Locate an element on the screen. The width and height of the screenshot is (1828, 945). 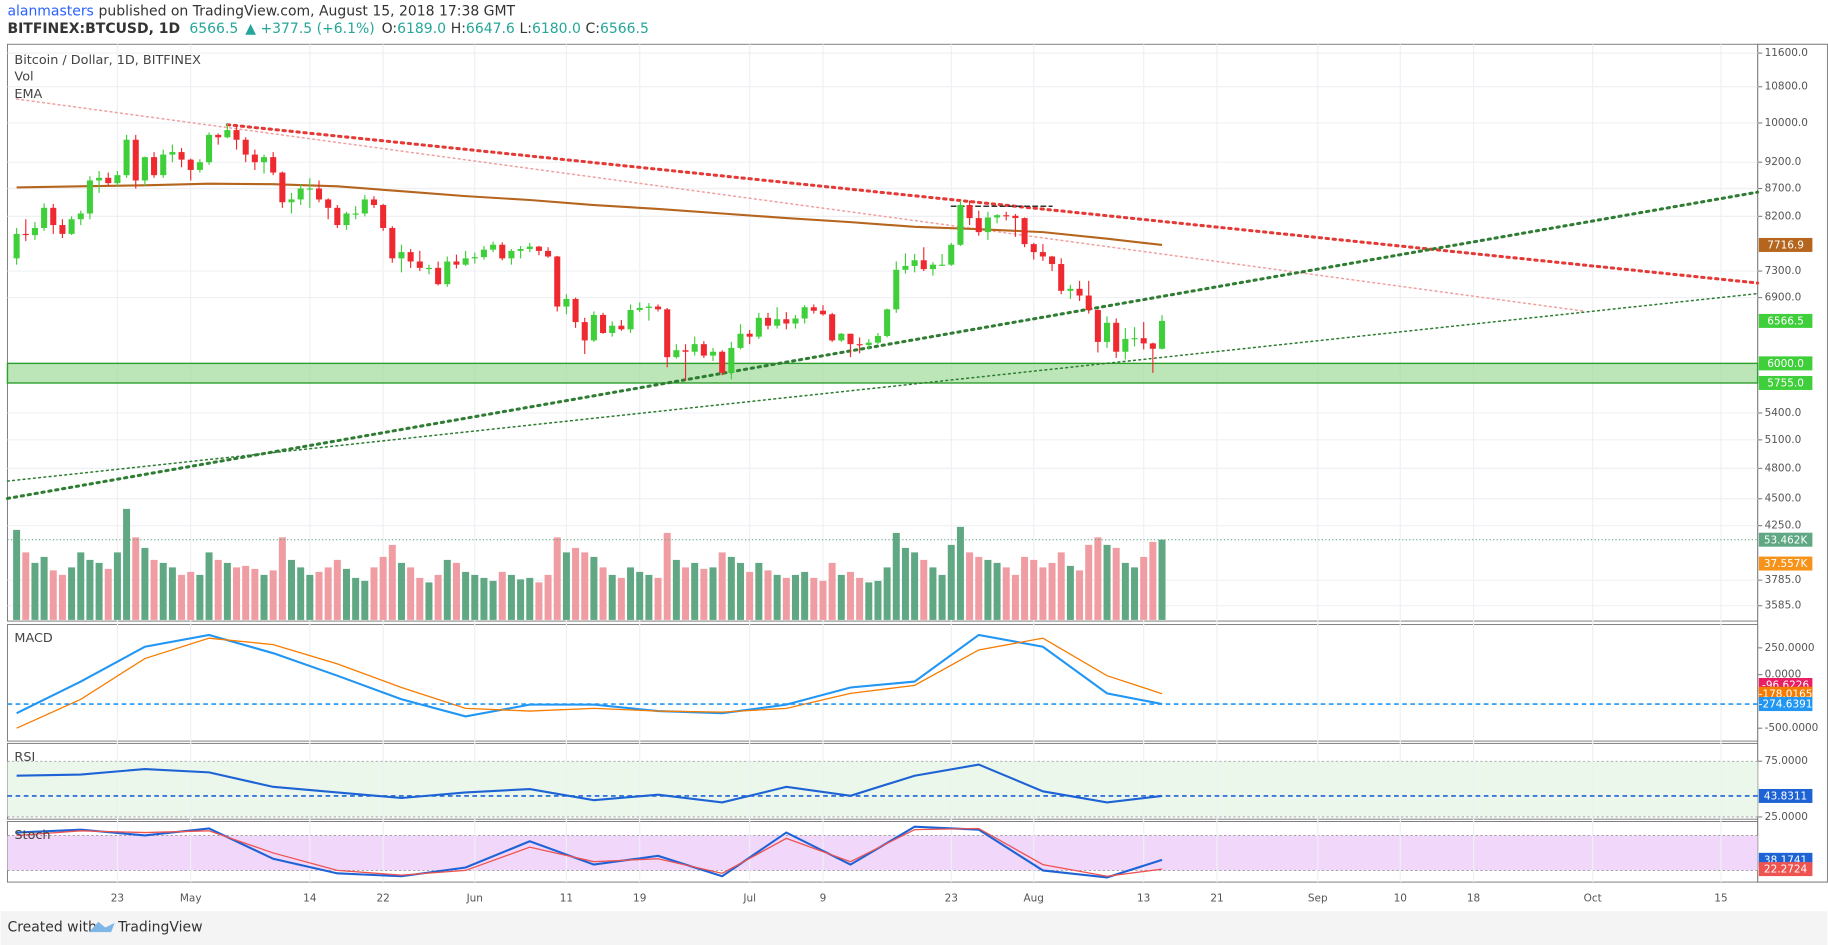
panel-title: RSI is located at coordinates (24, 757).